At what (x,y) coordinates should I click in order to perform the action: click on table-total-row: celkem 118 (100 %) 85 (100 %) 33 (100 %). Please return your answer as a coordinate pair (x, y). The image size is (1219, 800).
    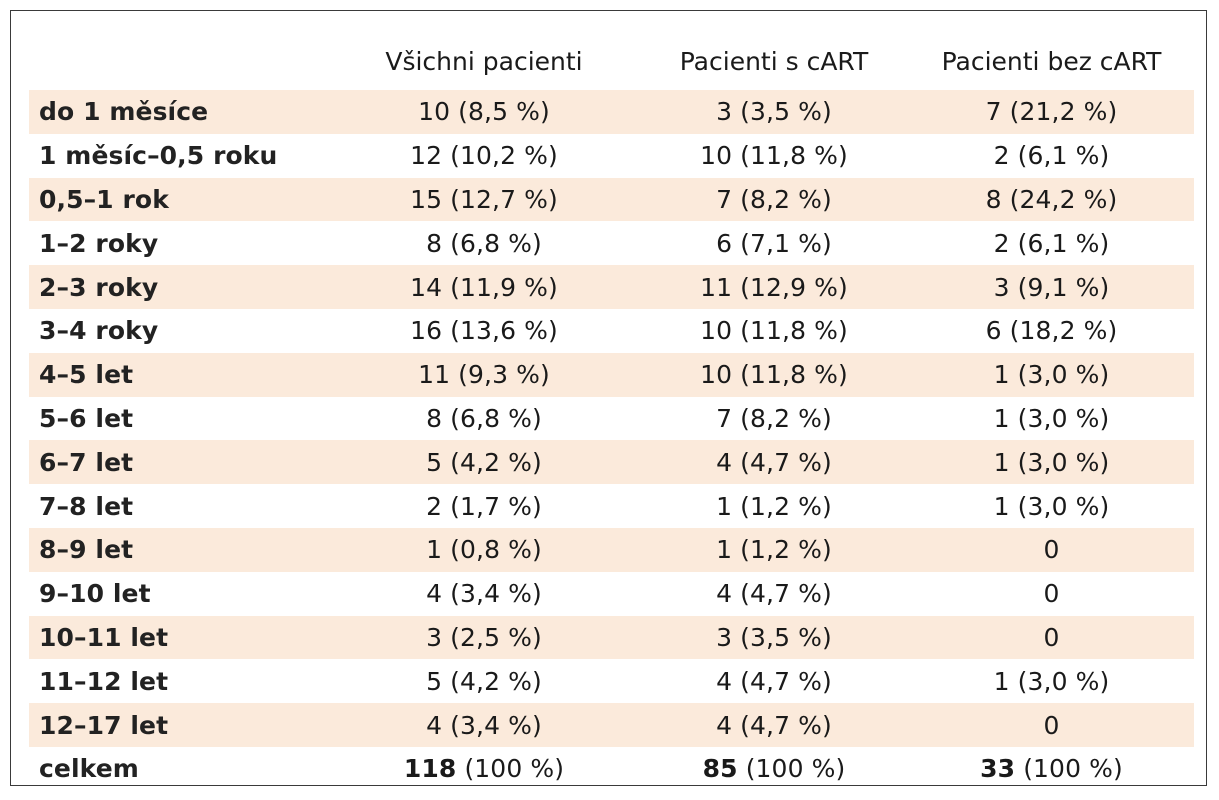
    Looking at the image, I should click on (611, 769).